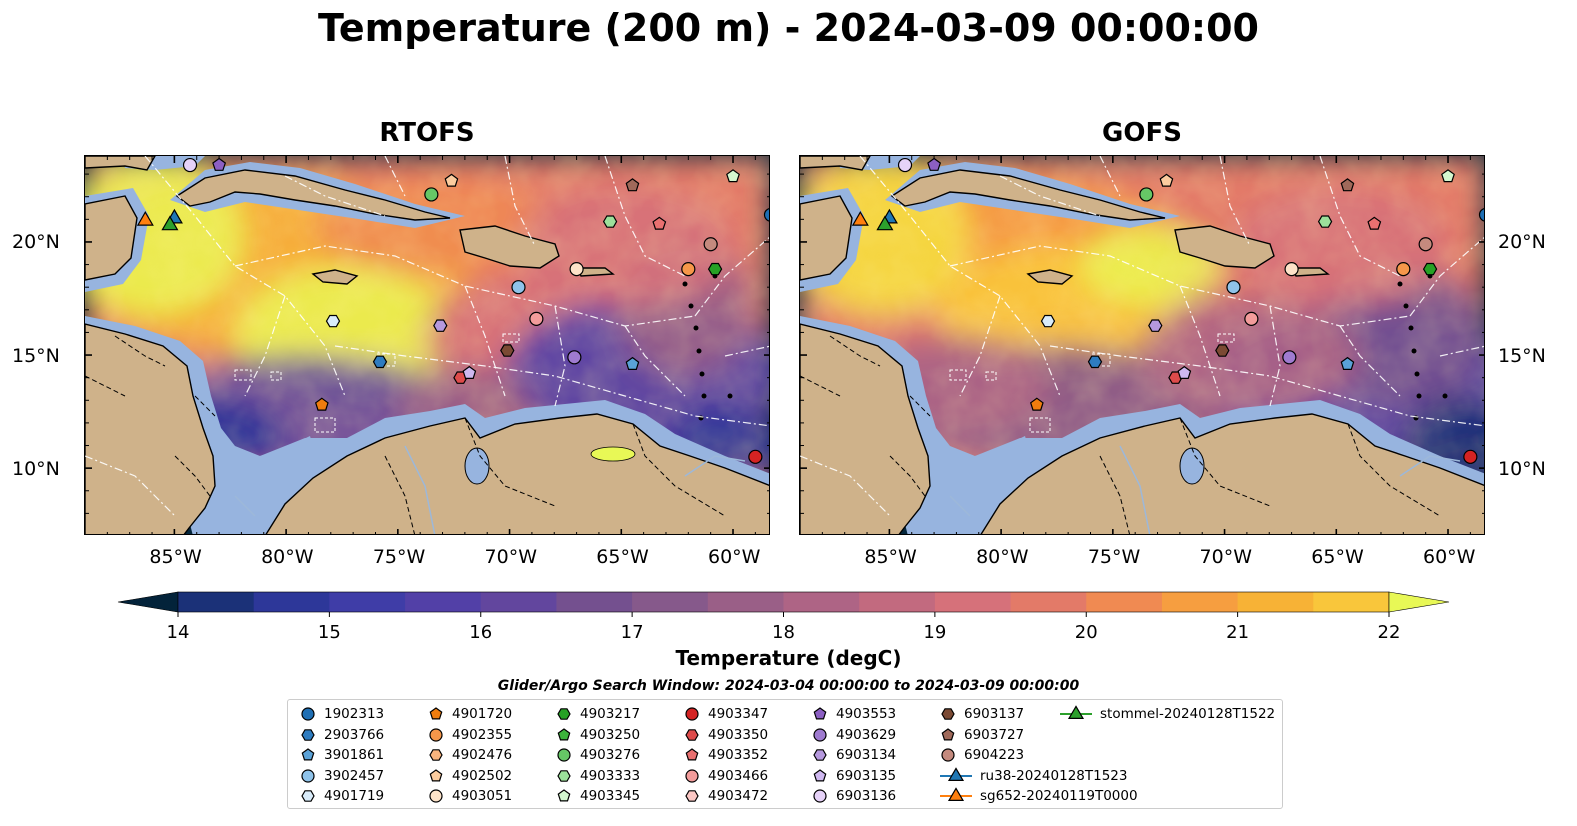  Describe the element at coordinates (148, 602) in the screenshot. I see `colorbar-low-extend` at that location.